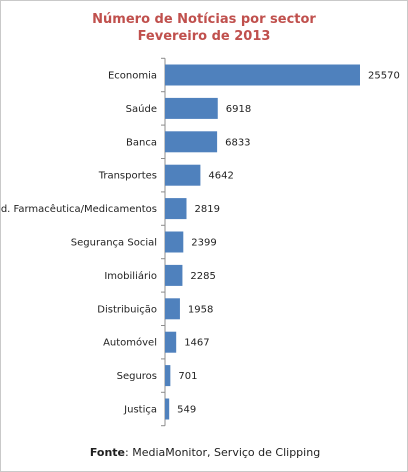 This screenshot has width=408, height=472. I want to click on category-label: Economia, so click(132, 76).